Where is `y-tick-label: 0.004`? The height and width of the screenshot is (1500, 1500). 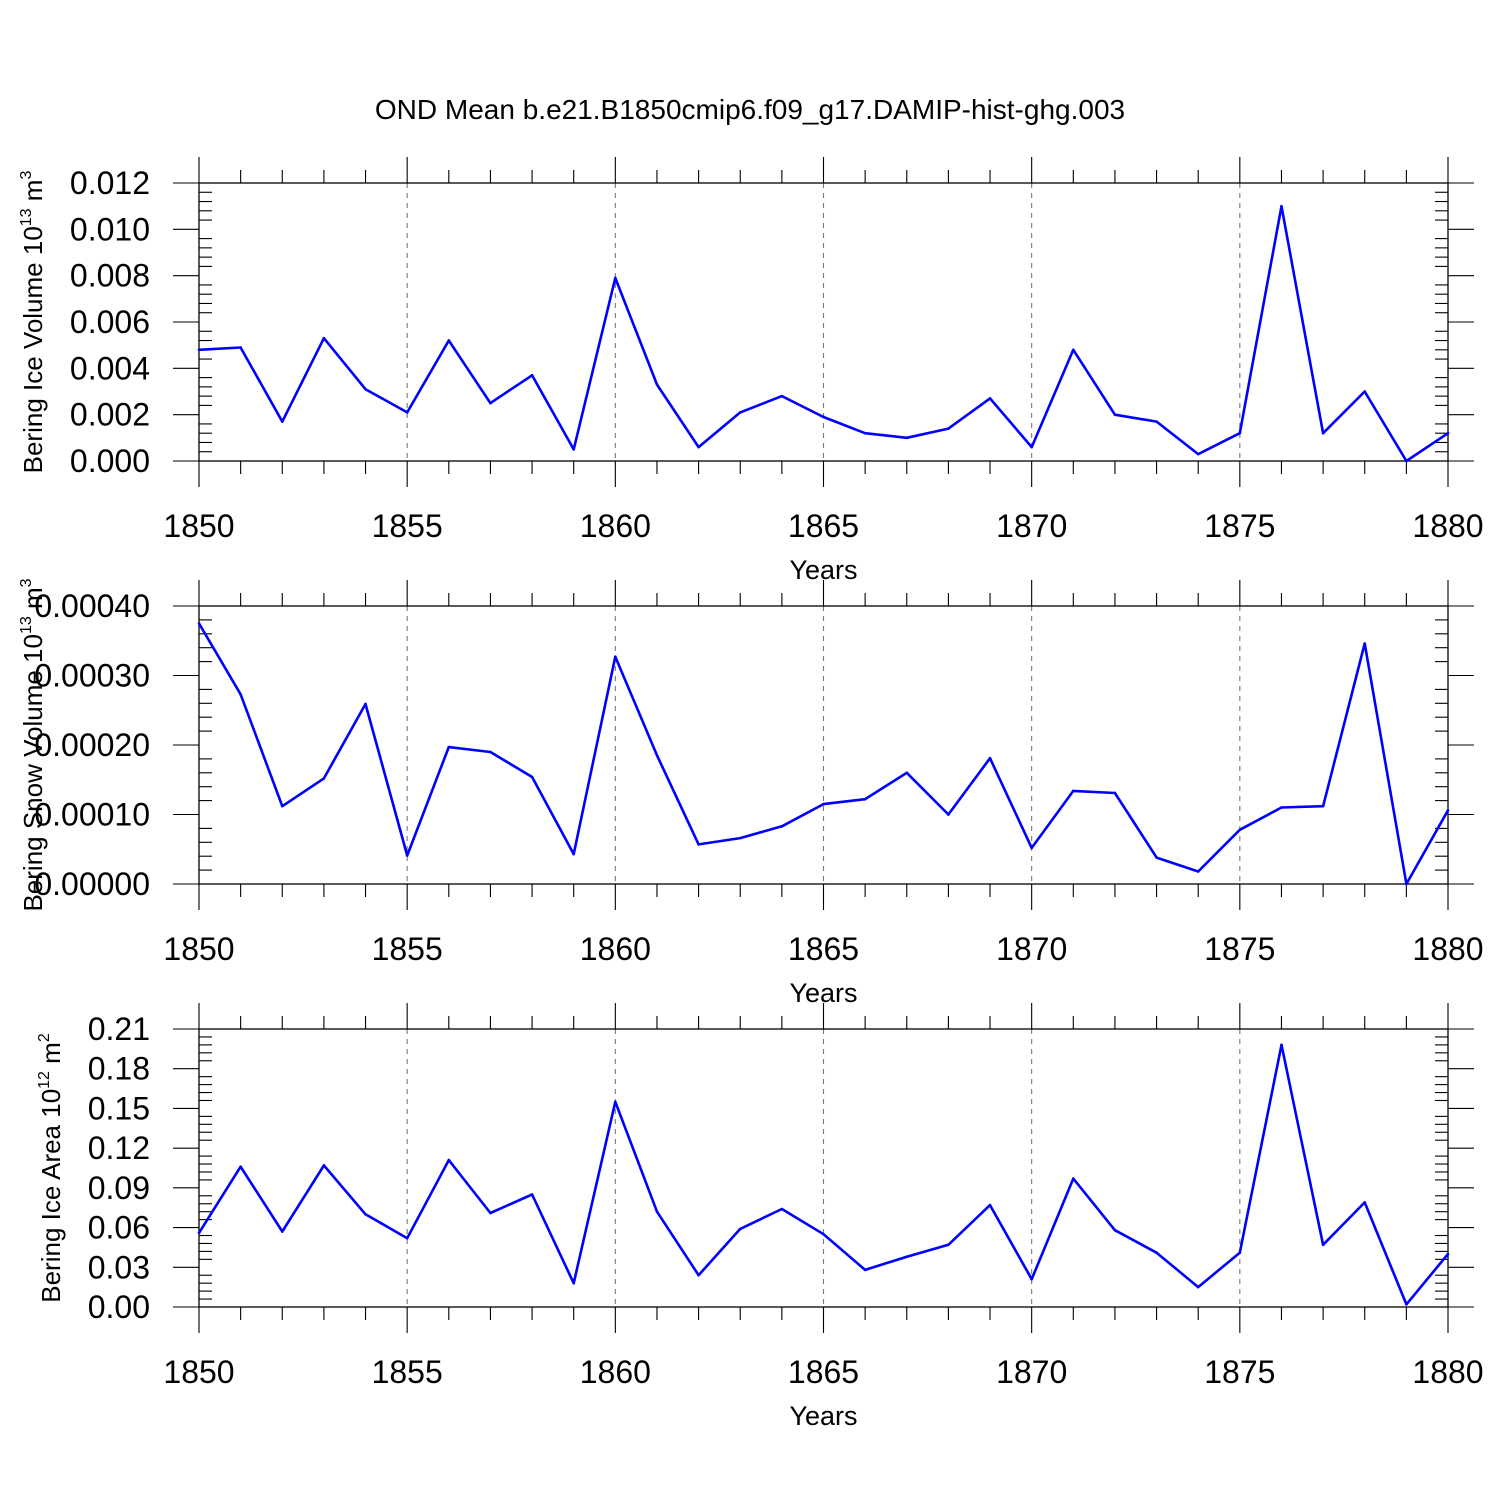
y-tick-label: 0.004 is located at coordinates (110, 368).